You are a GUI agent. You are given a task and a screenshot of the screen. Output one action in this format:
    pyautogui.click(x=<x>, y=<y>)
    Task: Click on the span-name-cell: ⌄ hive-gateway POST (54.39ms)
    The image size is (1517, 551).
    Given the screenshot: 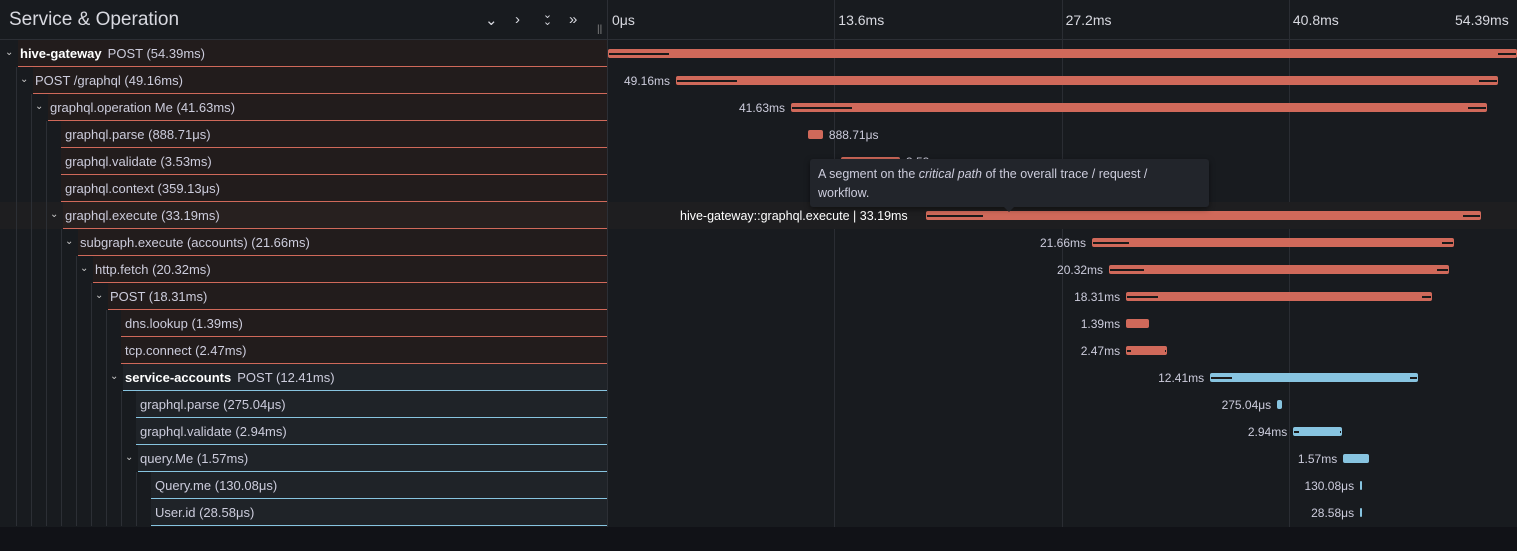 What is the action you would take?
    pyautogui.click(x=303, y=53)
    